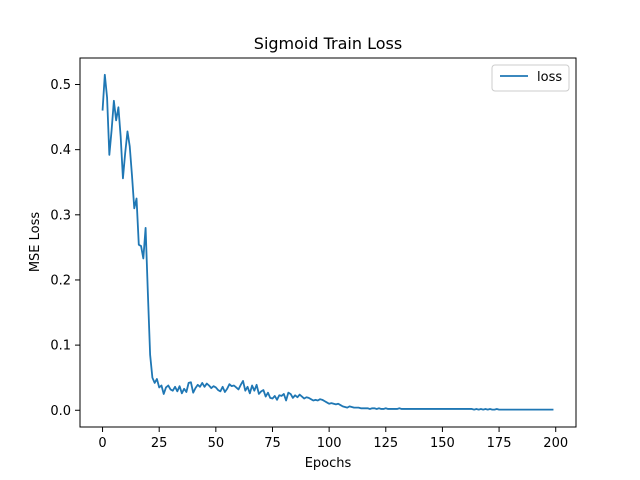 Image resolution: width=640 pixels, height=480 pixels. Describe the element at coordinates (328, 43) in the screenshot. I see `chart-title: Sigmoid Train Loss` at that location.